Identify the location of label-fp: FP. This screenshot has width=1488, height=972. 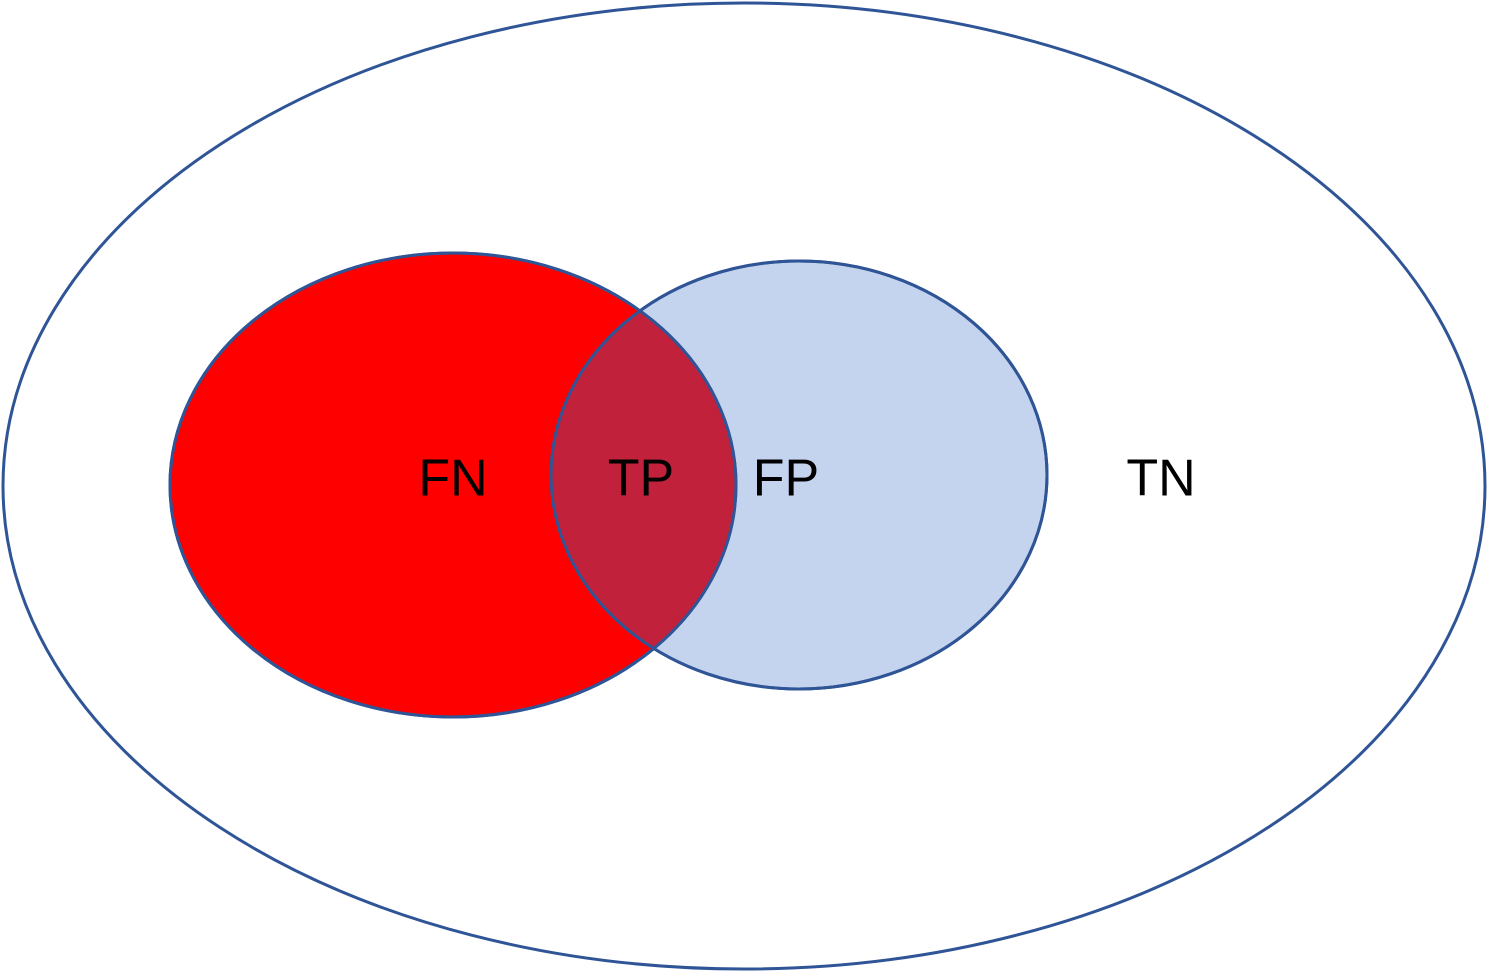
(786, 479).